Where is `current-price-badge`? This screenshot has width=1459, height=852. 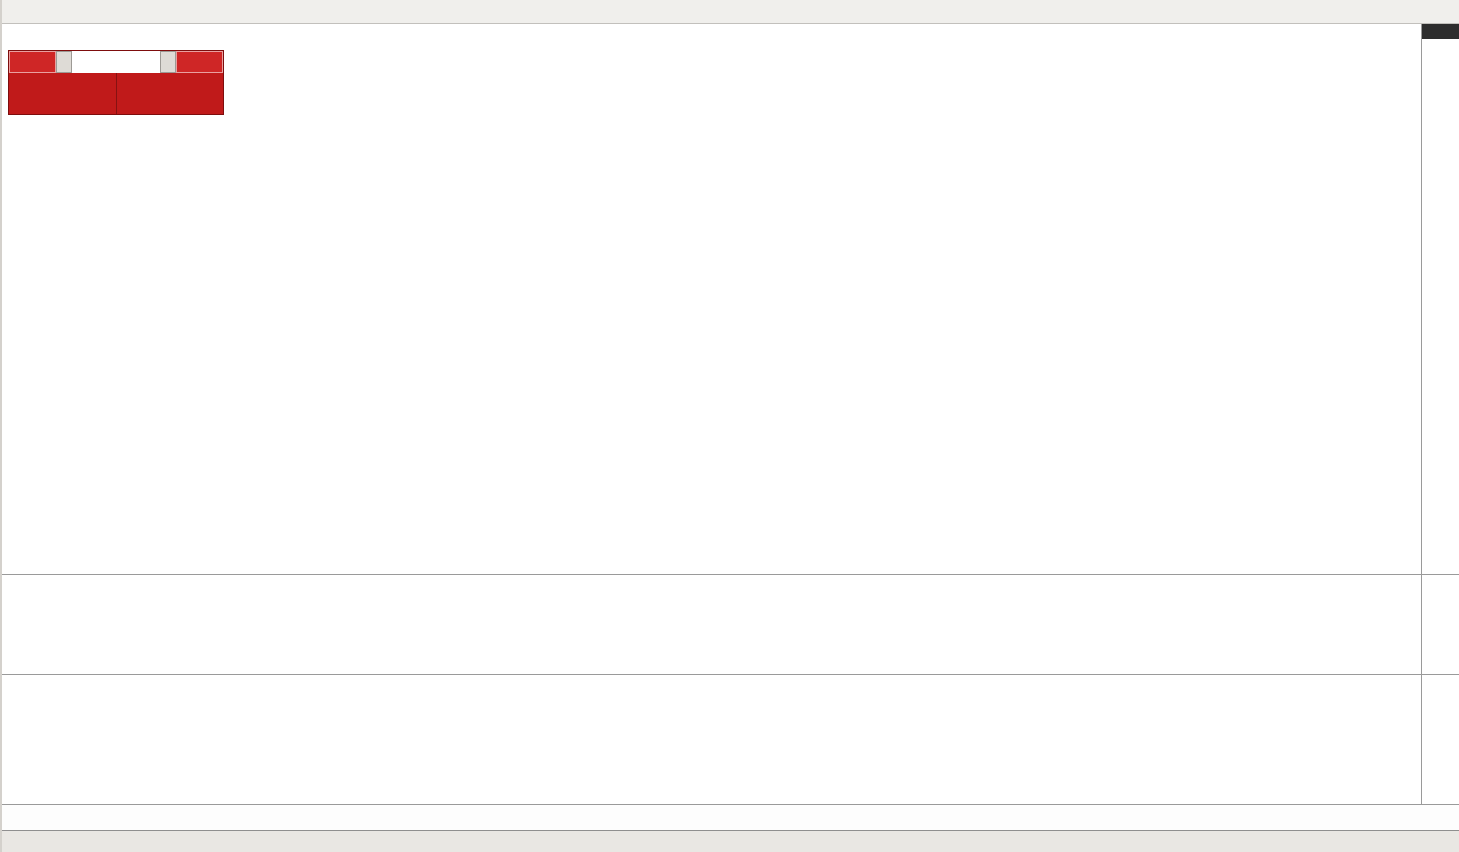
current-price-badge is located at coordinates (1440, 31).